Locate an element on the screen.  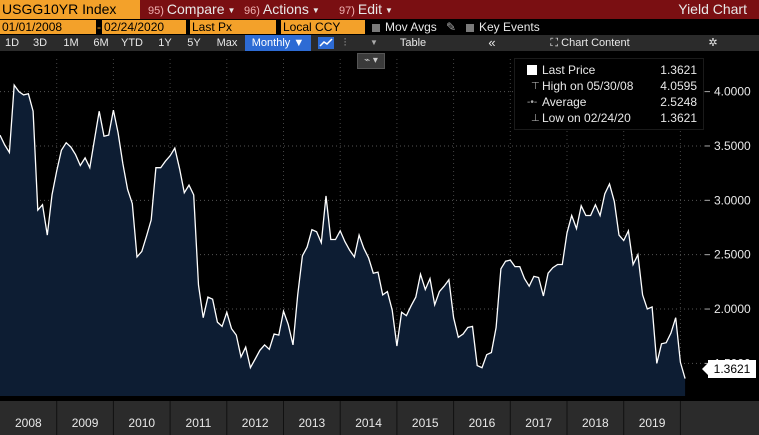
period-max-button: Max is located at coordinates (227, 43).